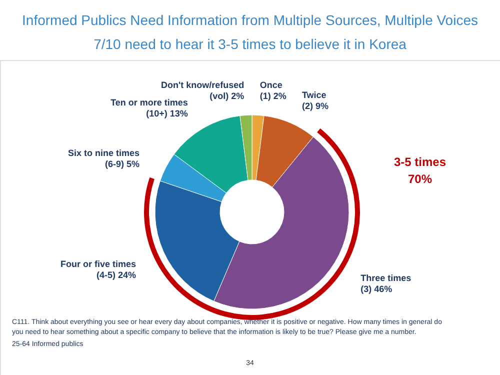 This screenshot has height=375, width=500. What do you see at coordinates (273, 91) in the screenshot?
I see `slice-label: Once (1) 2%` at bounding box center [273, 91].